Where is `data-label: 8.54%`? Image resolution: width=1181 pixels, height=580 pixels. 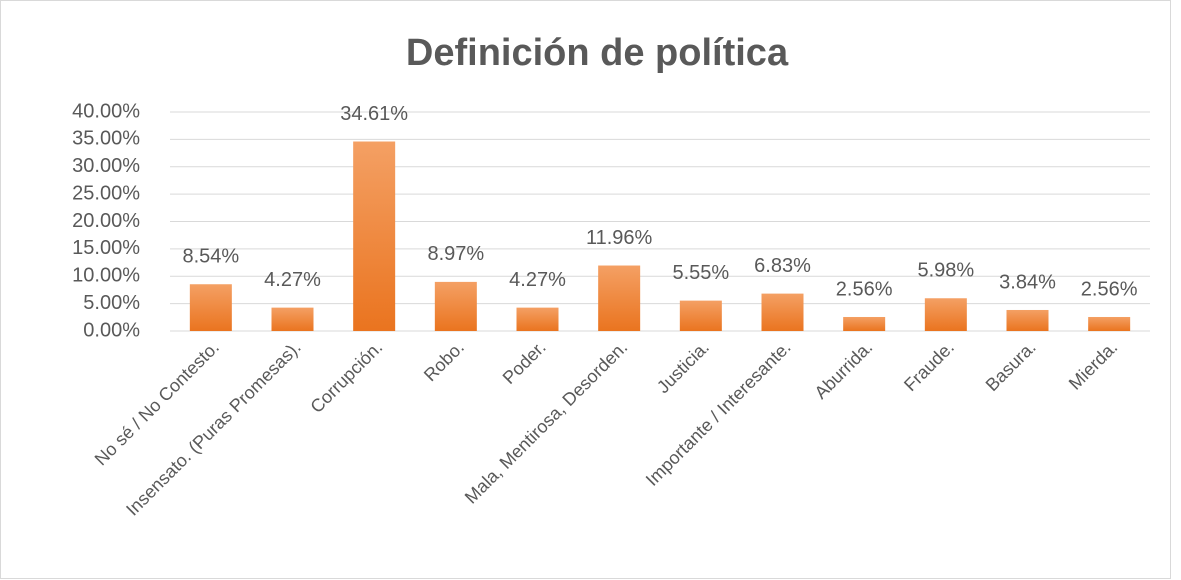 data-label: 8.54% is located at coordinates (210, 257).